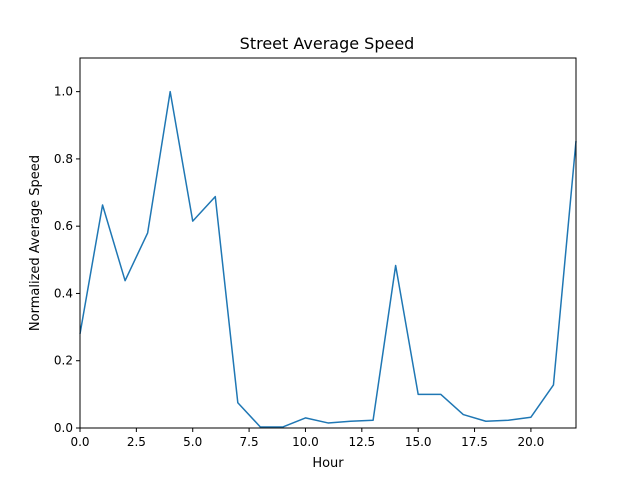 The height and width of the screenshot is (480, 640). What do you see at coordinates (67, 260) in the screenshot?
I see `y-axis-ticks: 0.0 0.2 0.4 0.6 0.8 1.0` at bounding box center [67, 260].